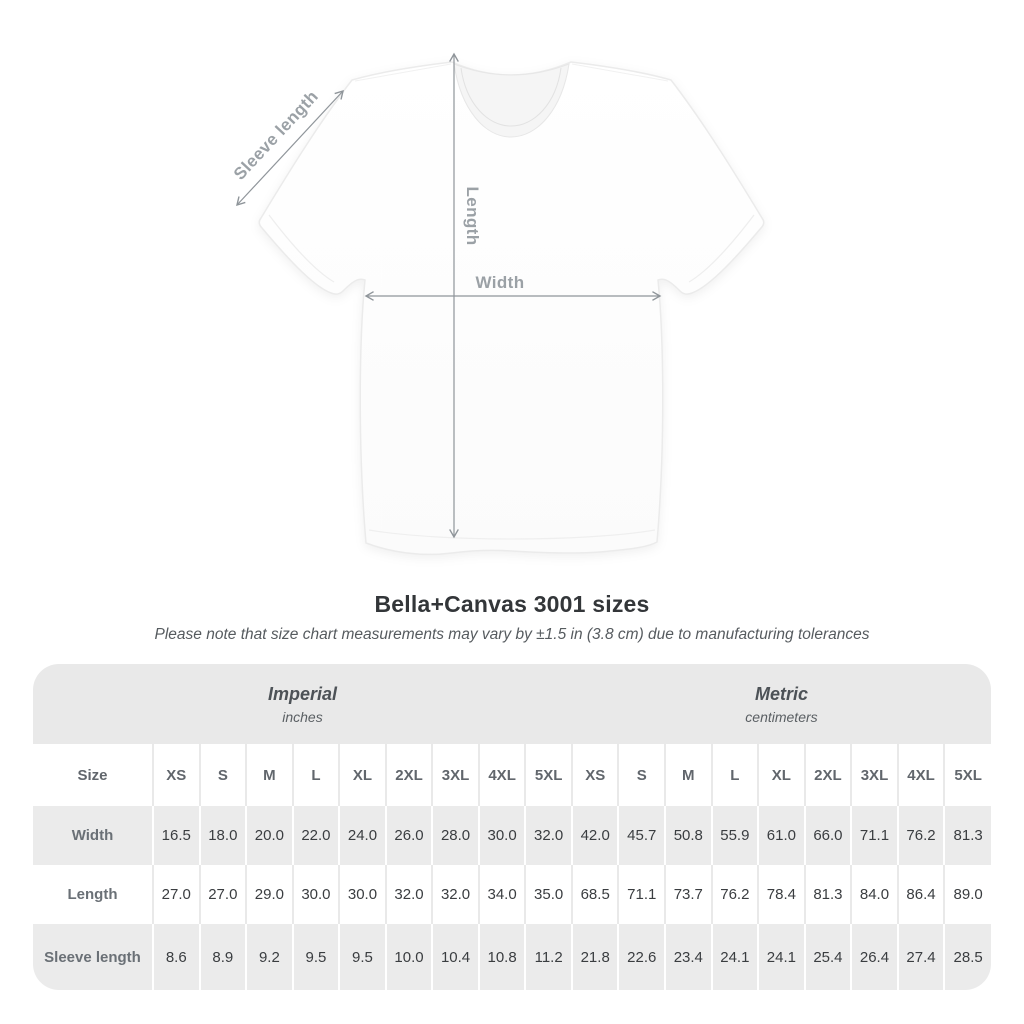  I want to click on metric-group-header: Metric centimeters, so click(781, 704).